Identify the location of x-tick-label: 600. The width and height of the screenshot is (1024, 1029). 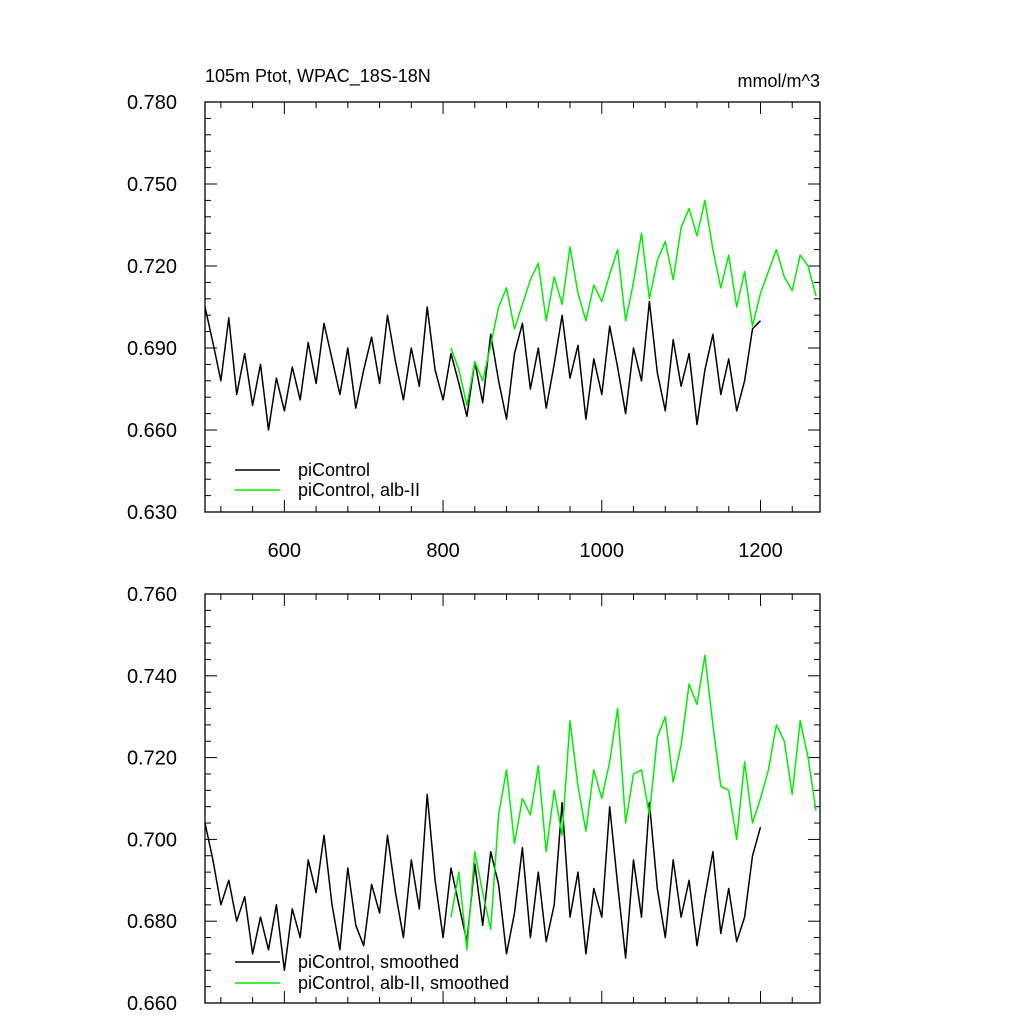
(284, 551).